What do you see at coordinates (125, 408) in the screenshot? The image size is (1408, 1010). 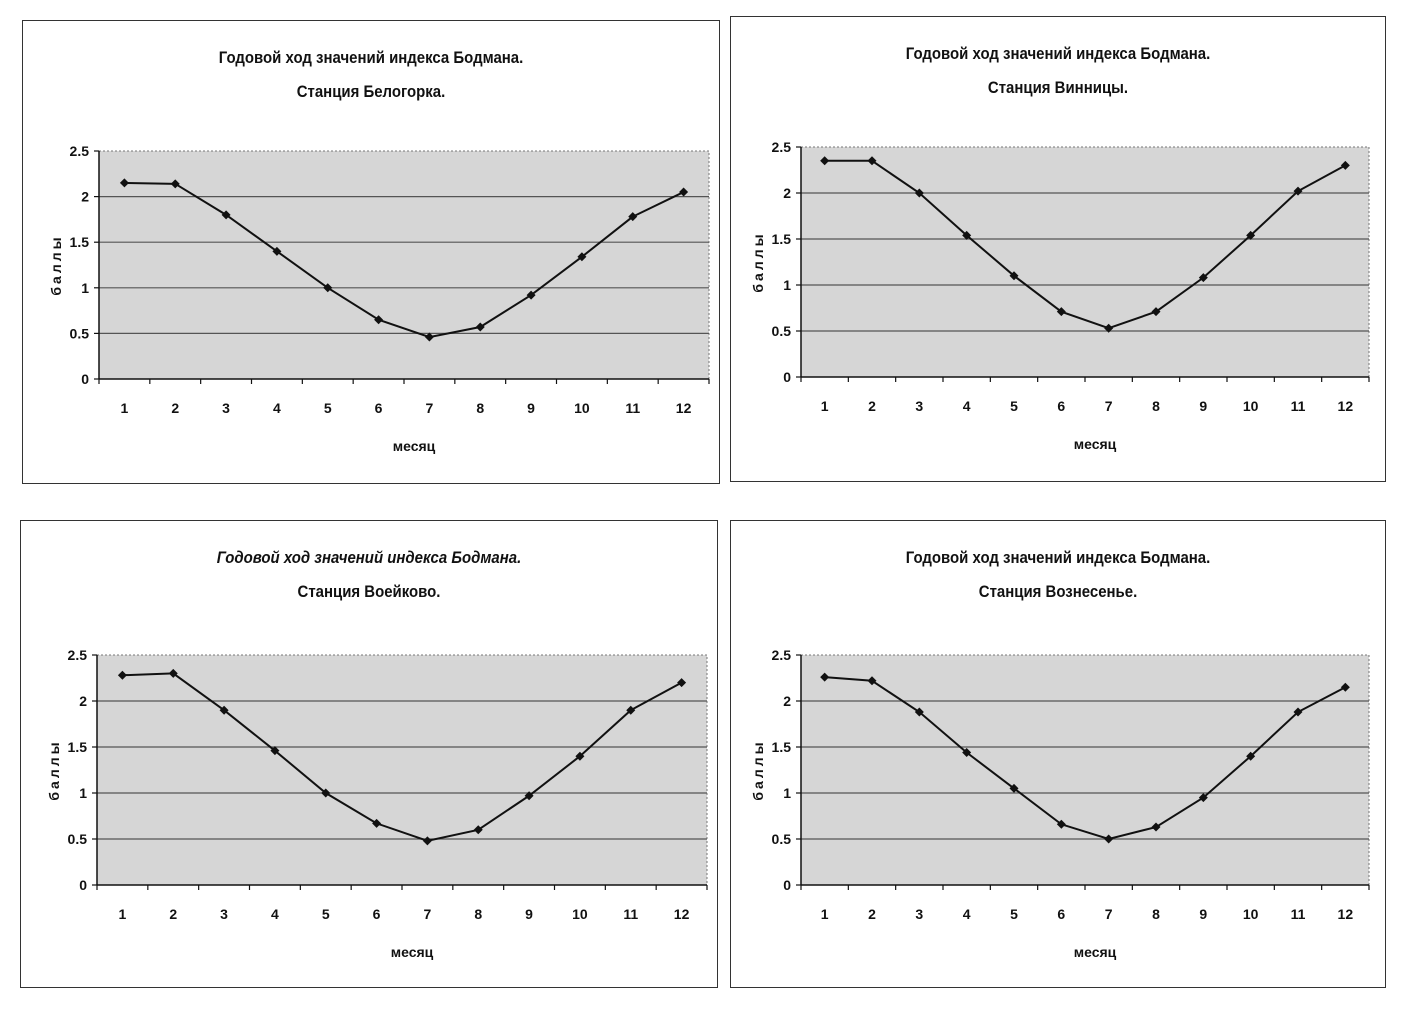 I see `x-tick-label: 1` at bounding box center [125, 408].